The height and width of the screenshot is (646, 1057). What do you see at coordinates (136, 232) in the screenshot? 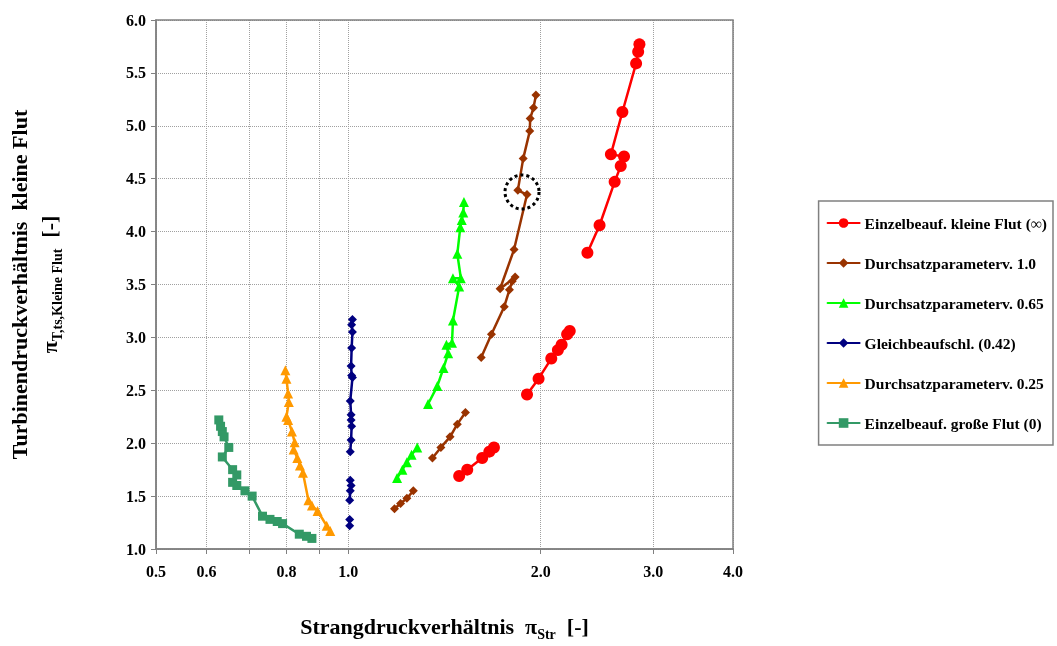
I see `y-tick-label: 4.0` at bounding box center [136, 232].